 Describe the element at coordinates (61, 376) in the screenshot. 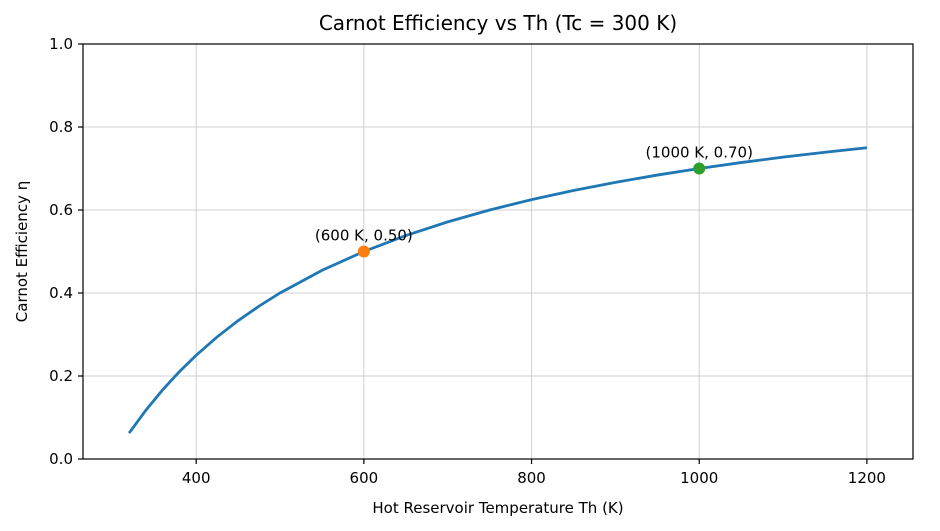

I see `y-tick-label: 0.2` at that location.